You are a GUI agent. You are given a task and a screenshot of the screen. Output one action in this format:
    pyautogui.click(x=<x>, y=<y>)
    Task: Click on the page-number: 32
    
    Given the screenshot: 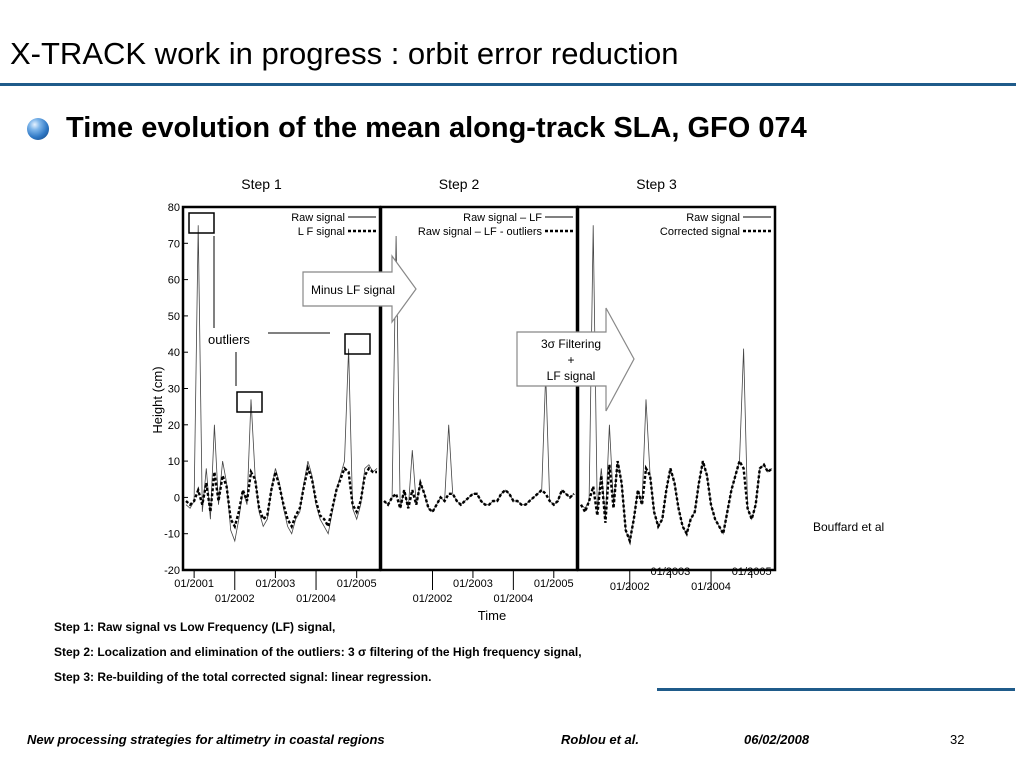 What is the action you would take?
    pyautogui.click(x=957, y=739)
    